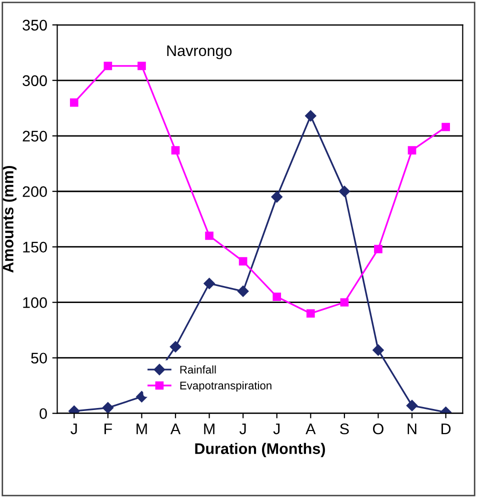 This screenshot has width=477, height=498. I want to click on y-tick-label: 300, so click(34, 80).